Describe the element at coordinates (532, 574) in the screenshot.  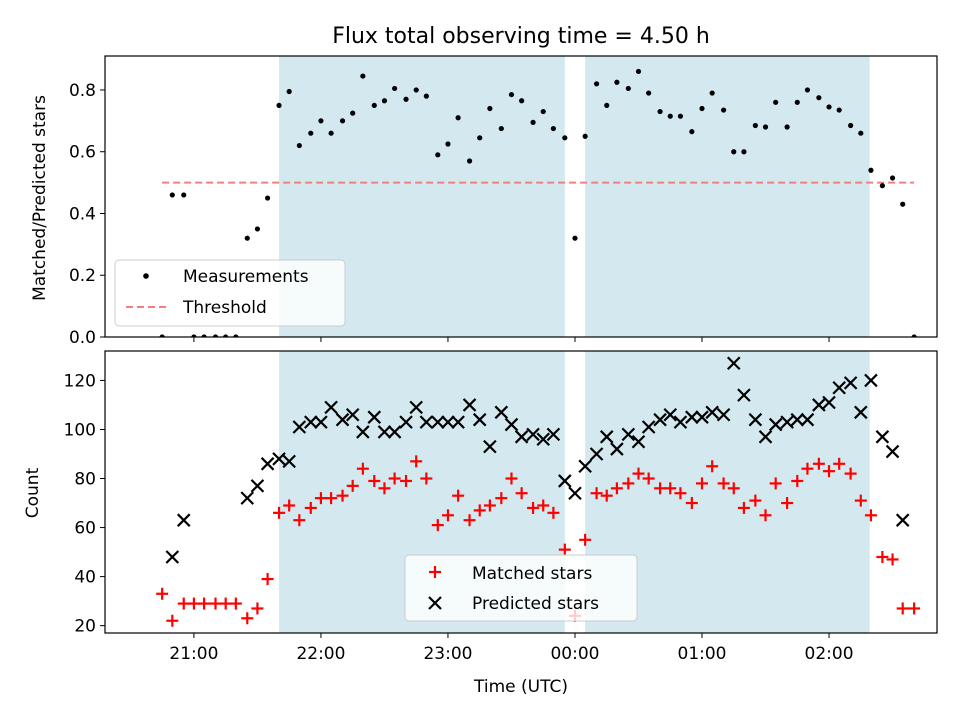
I see `legend-entry-matched-stars: Matched stars` at that location.